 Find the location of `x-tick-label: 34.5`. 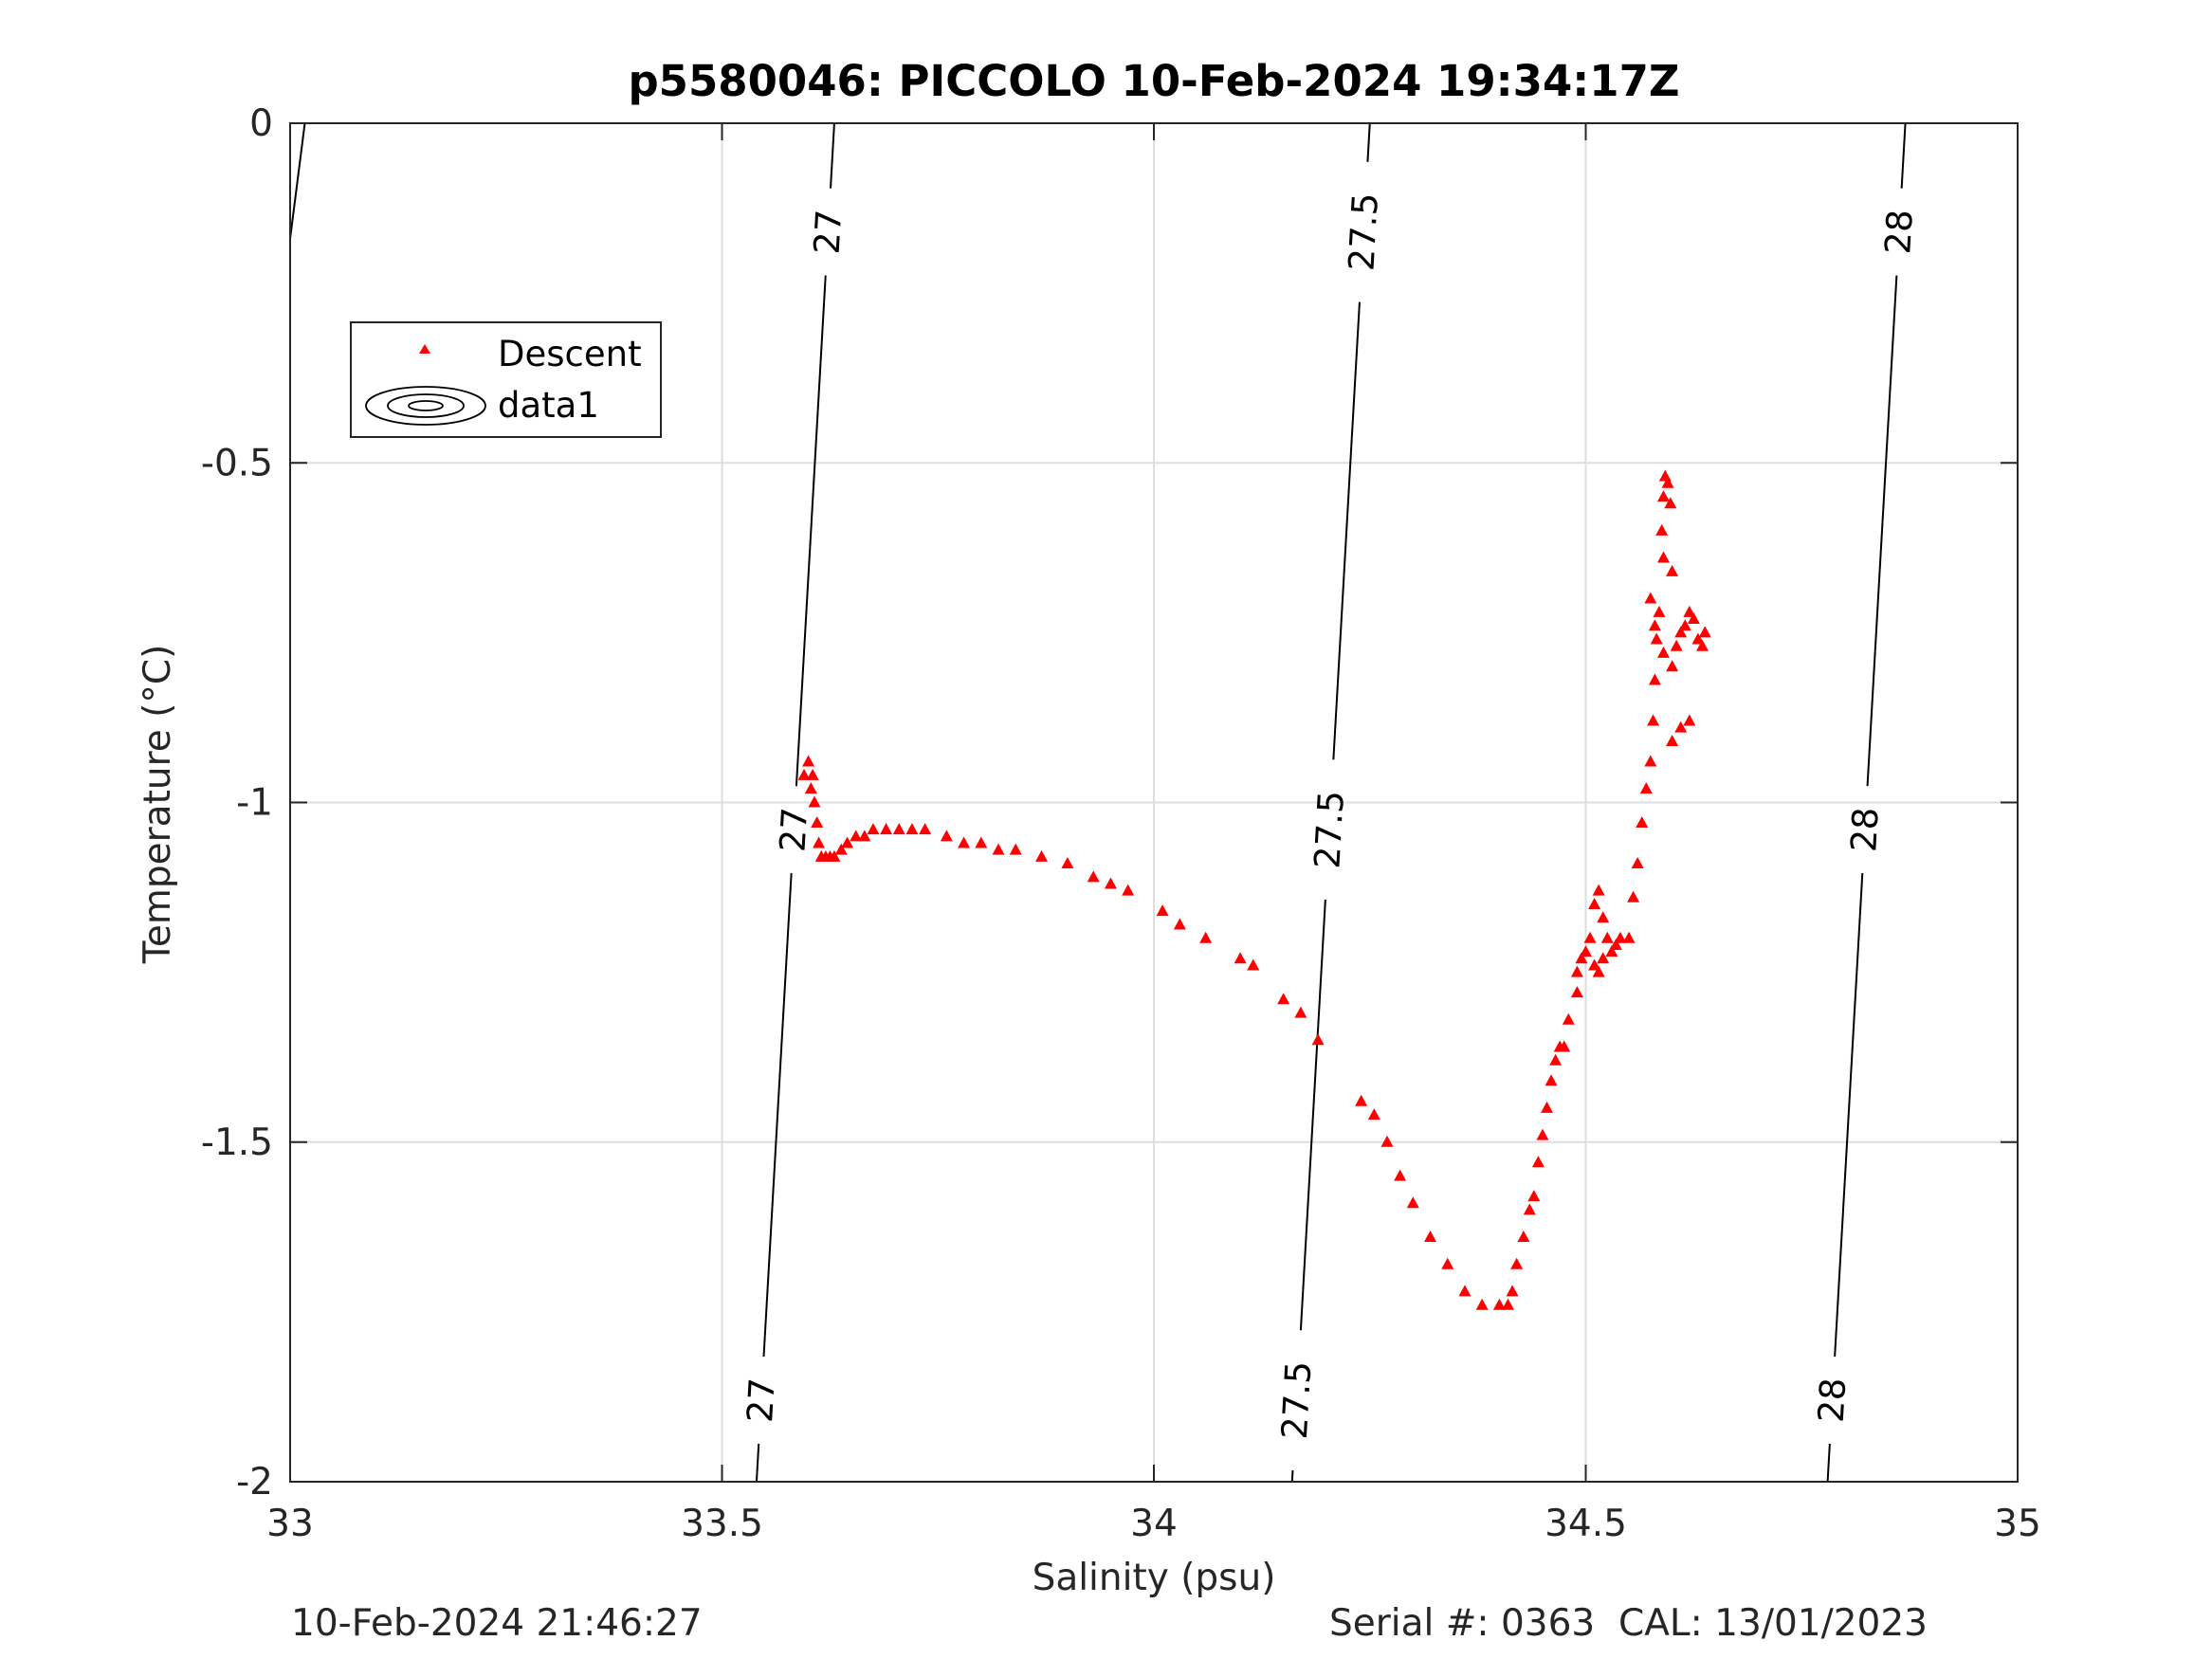

x-tick-label: 34.5 is located at coordinates (1586, 1524).